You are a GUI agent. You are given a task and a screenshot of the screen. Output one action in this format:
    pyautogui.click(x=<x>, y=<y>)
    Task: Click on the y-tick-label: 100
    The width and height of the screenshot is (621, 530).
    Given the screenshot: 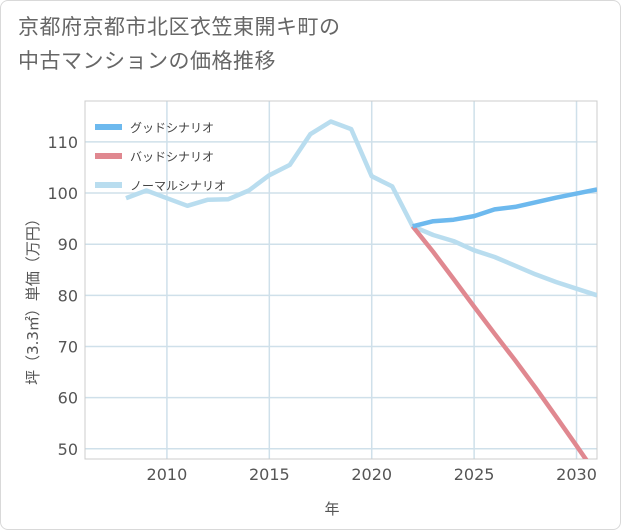 What is the action you would take?
    pyautogui.click(x=62, y=193)
    